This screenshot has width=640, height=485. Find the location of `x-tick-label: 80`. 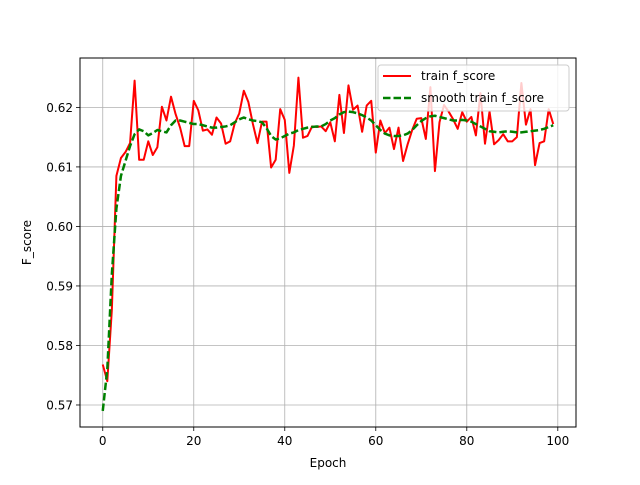

x-tick-label: 80 is located at coordinates (466, 441).